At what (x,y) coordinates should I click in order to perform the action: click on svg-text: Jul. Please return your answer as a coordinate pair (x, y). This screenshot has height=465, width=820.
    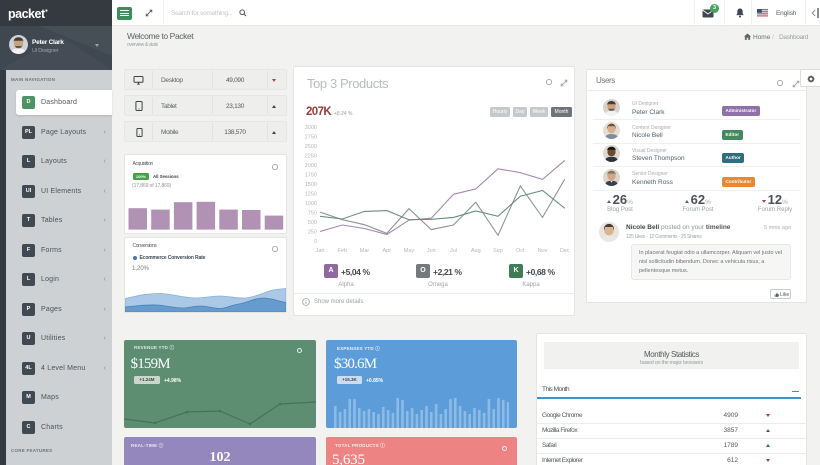
    Looking at the image, I should click on (453, 251).